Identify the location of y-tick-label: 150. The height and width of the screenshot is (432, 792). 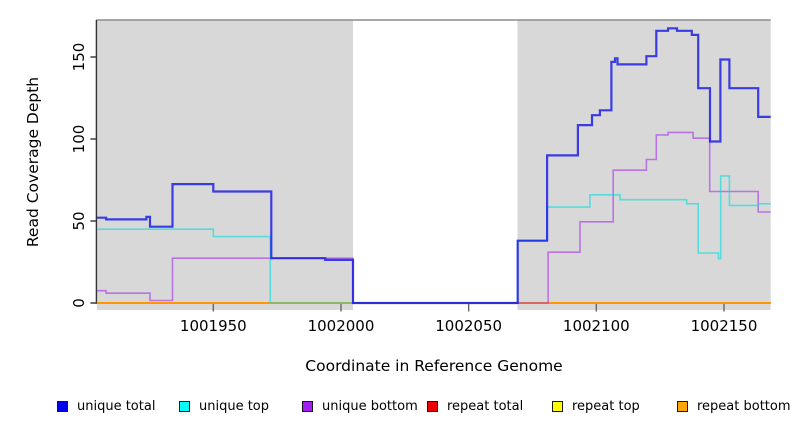
(79, 57).